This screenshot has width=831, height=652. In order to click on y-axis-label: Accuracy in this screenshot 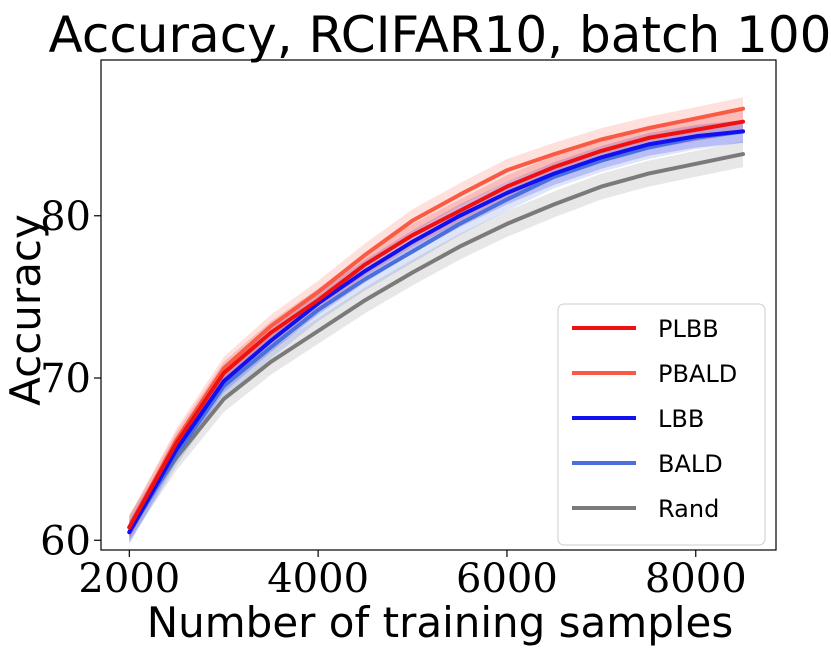, I will do `click(25, 310)`.